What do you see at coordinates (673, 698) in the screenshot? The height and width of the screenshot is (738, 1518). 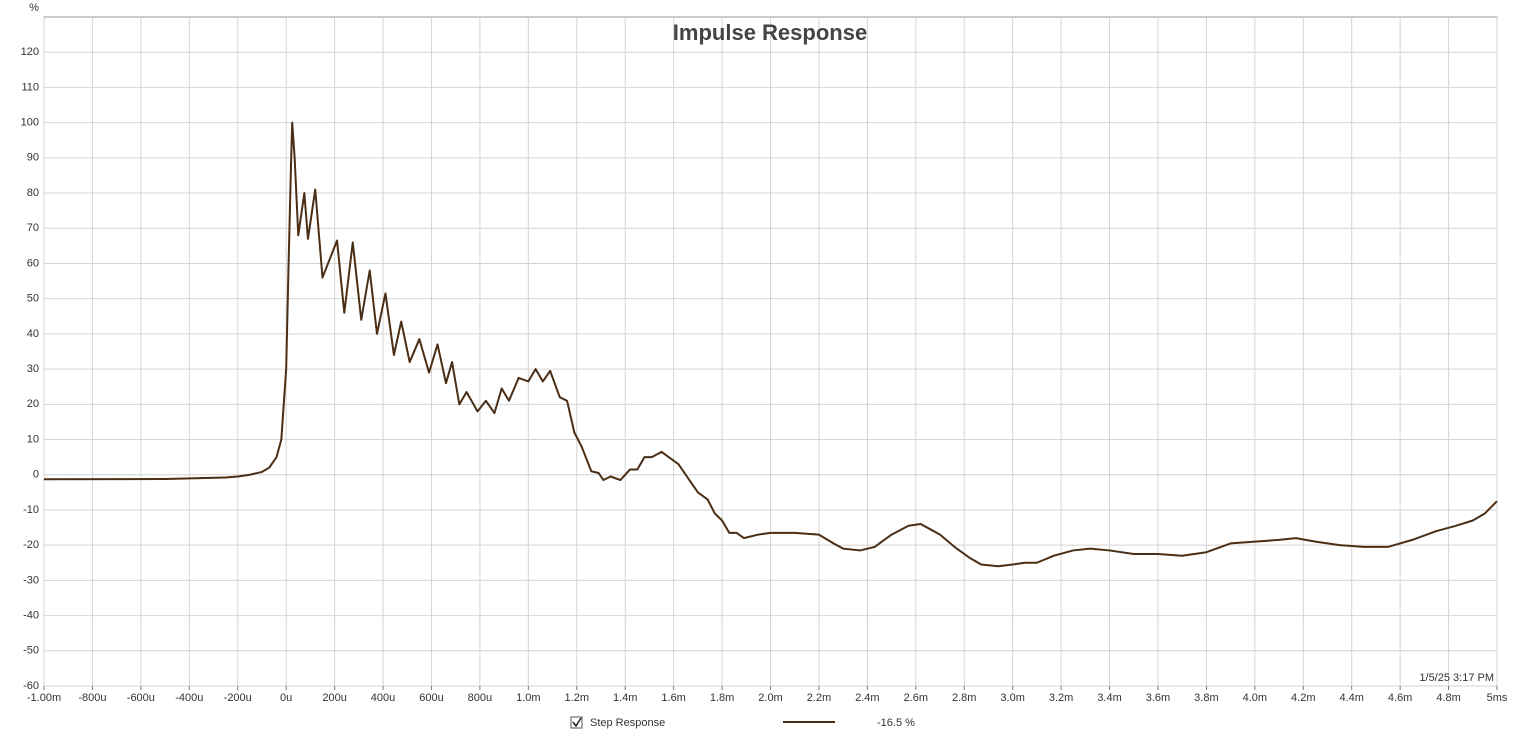 I see `x-tick-label: 1.6m` at bounding box center [673, 698].